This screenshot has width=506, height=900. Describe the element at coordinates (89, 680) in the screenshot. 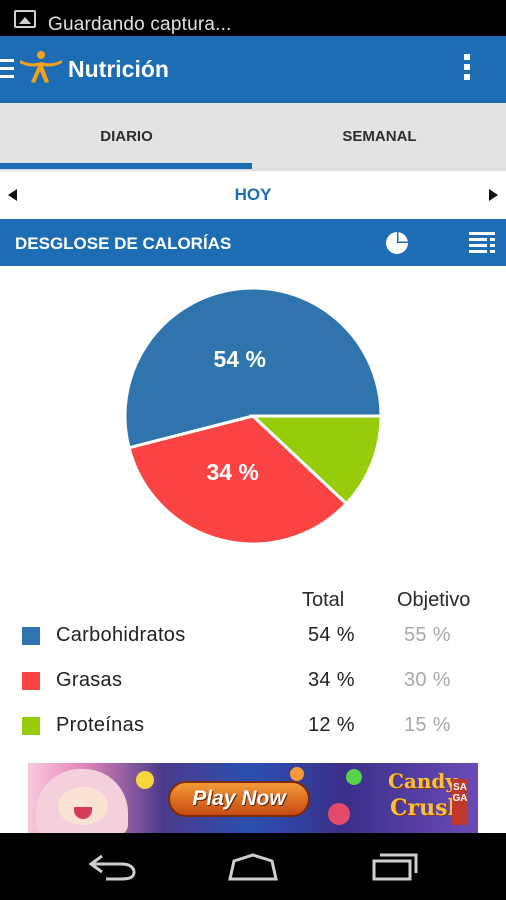

I see `legend-row-name: Grasas` at that location.